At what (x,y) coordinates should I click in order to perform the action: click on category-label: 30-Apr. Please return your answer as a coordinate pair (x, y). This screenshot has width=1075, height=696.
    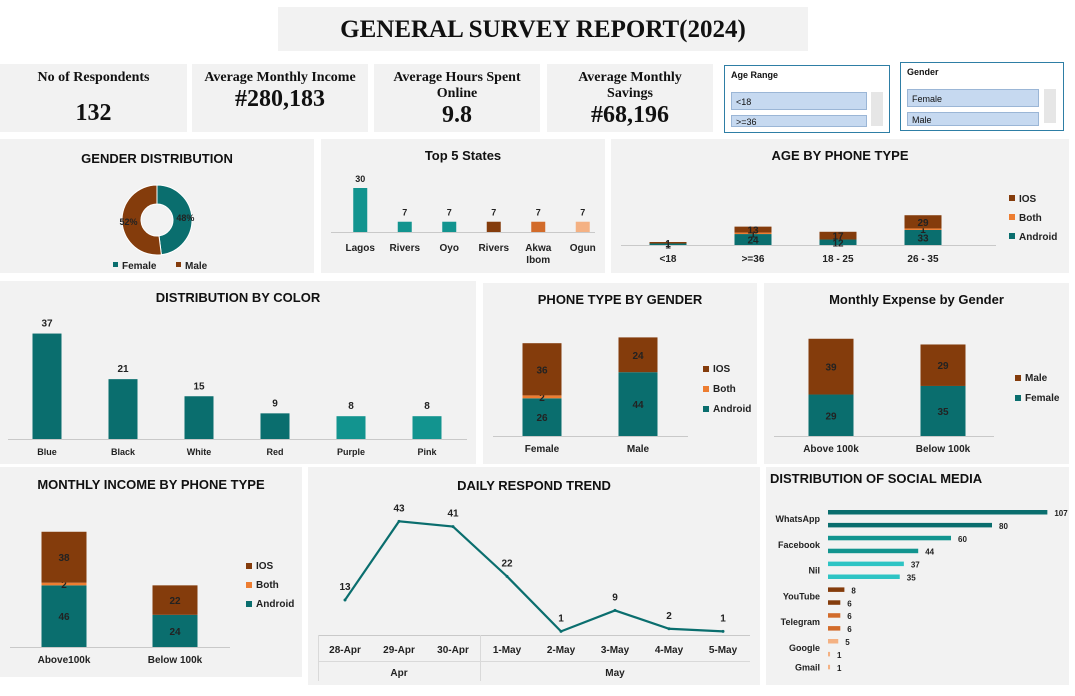
    Looking at the image, I should click on (453, 650).